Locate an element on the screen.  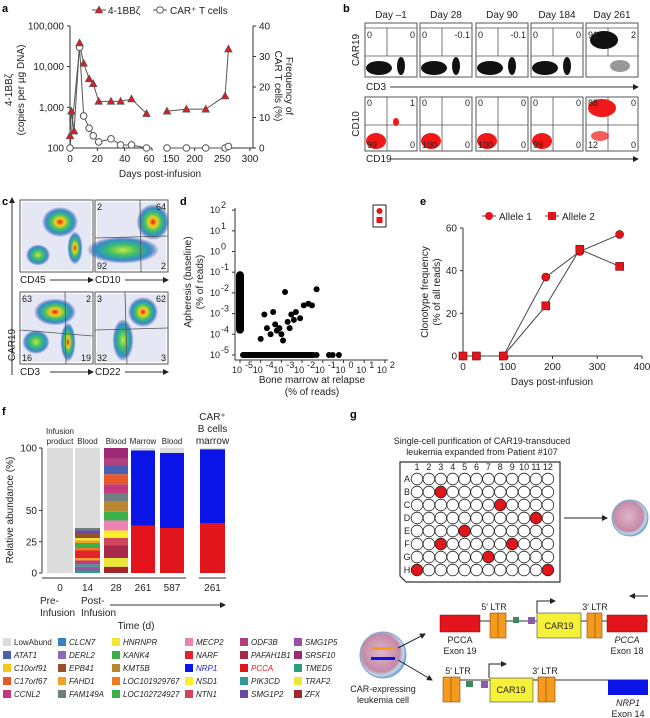
g-arrow-construct1 is located at coordinates (411, 641).